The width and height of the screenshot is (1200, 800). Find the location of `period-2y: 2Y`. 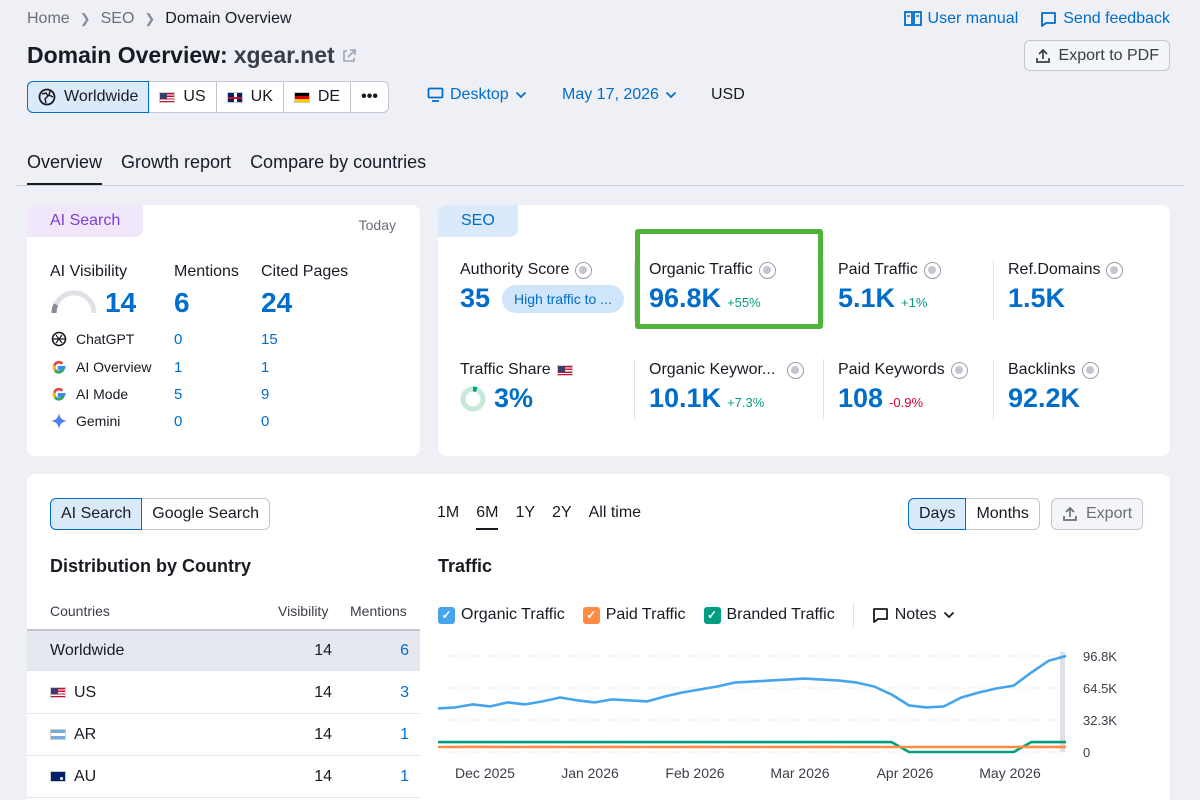

period-2y: 2Y is located at coordinates (562, 512).